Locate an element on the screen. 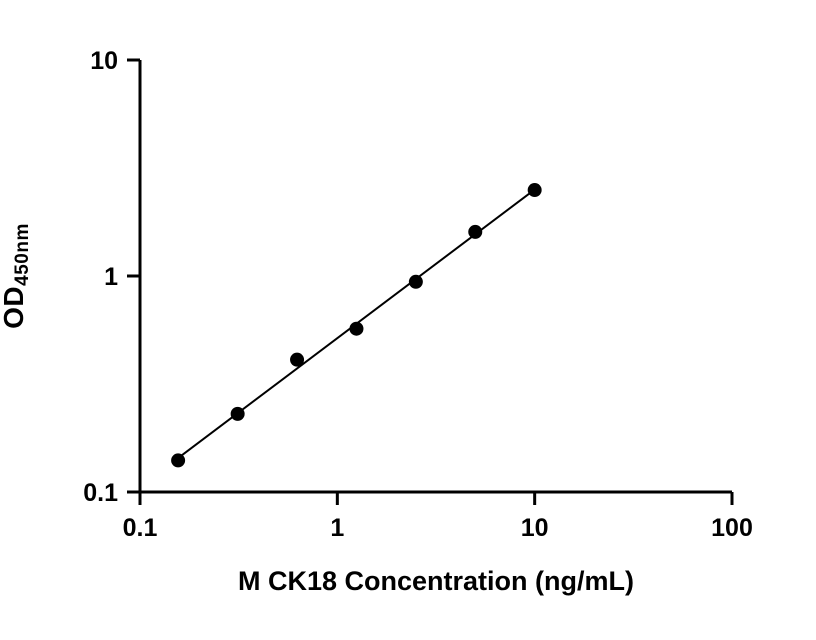  x-axis-title: M CK18 Concentration (ng/mL) is located at coordinates (436, 581).